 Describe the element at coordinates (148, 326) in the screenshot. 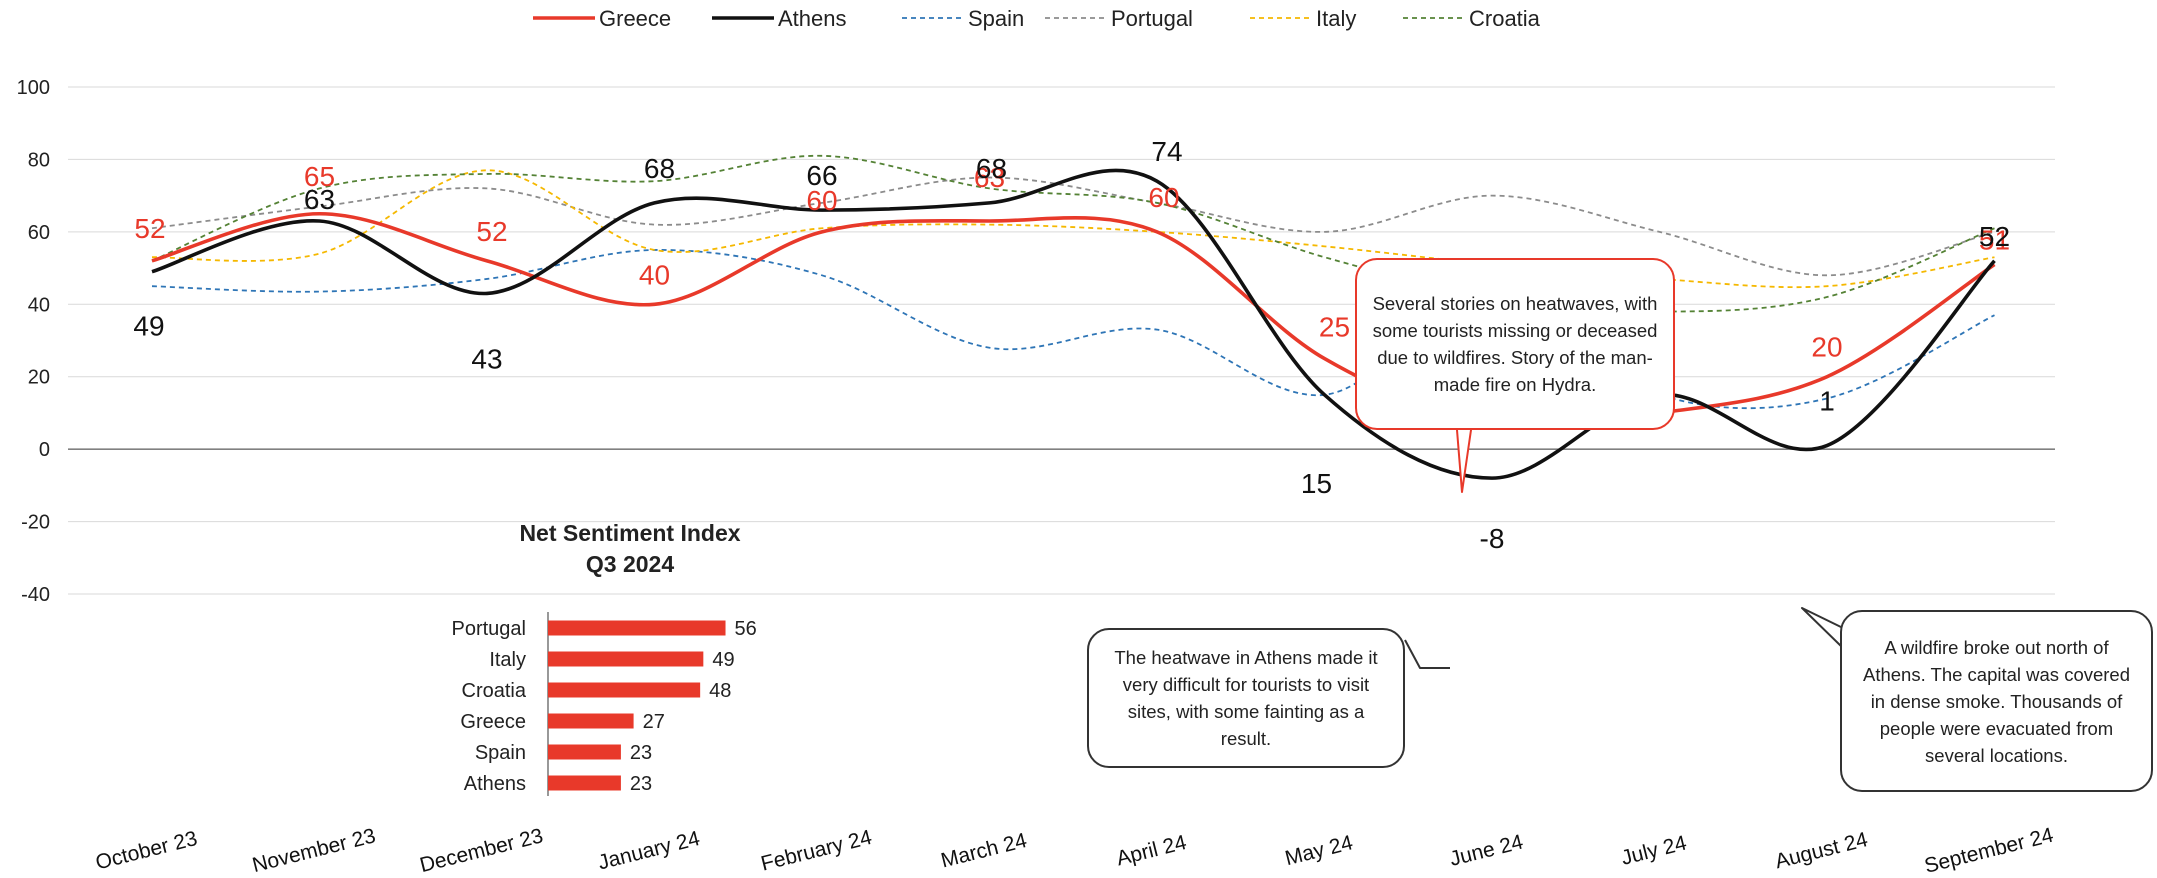

I see `data-label-athens: 49` at that location.